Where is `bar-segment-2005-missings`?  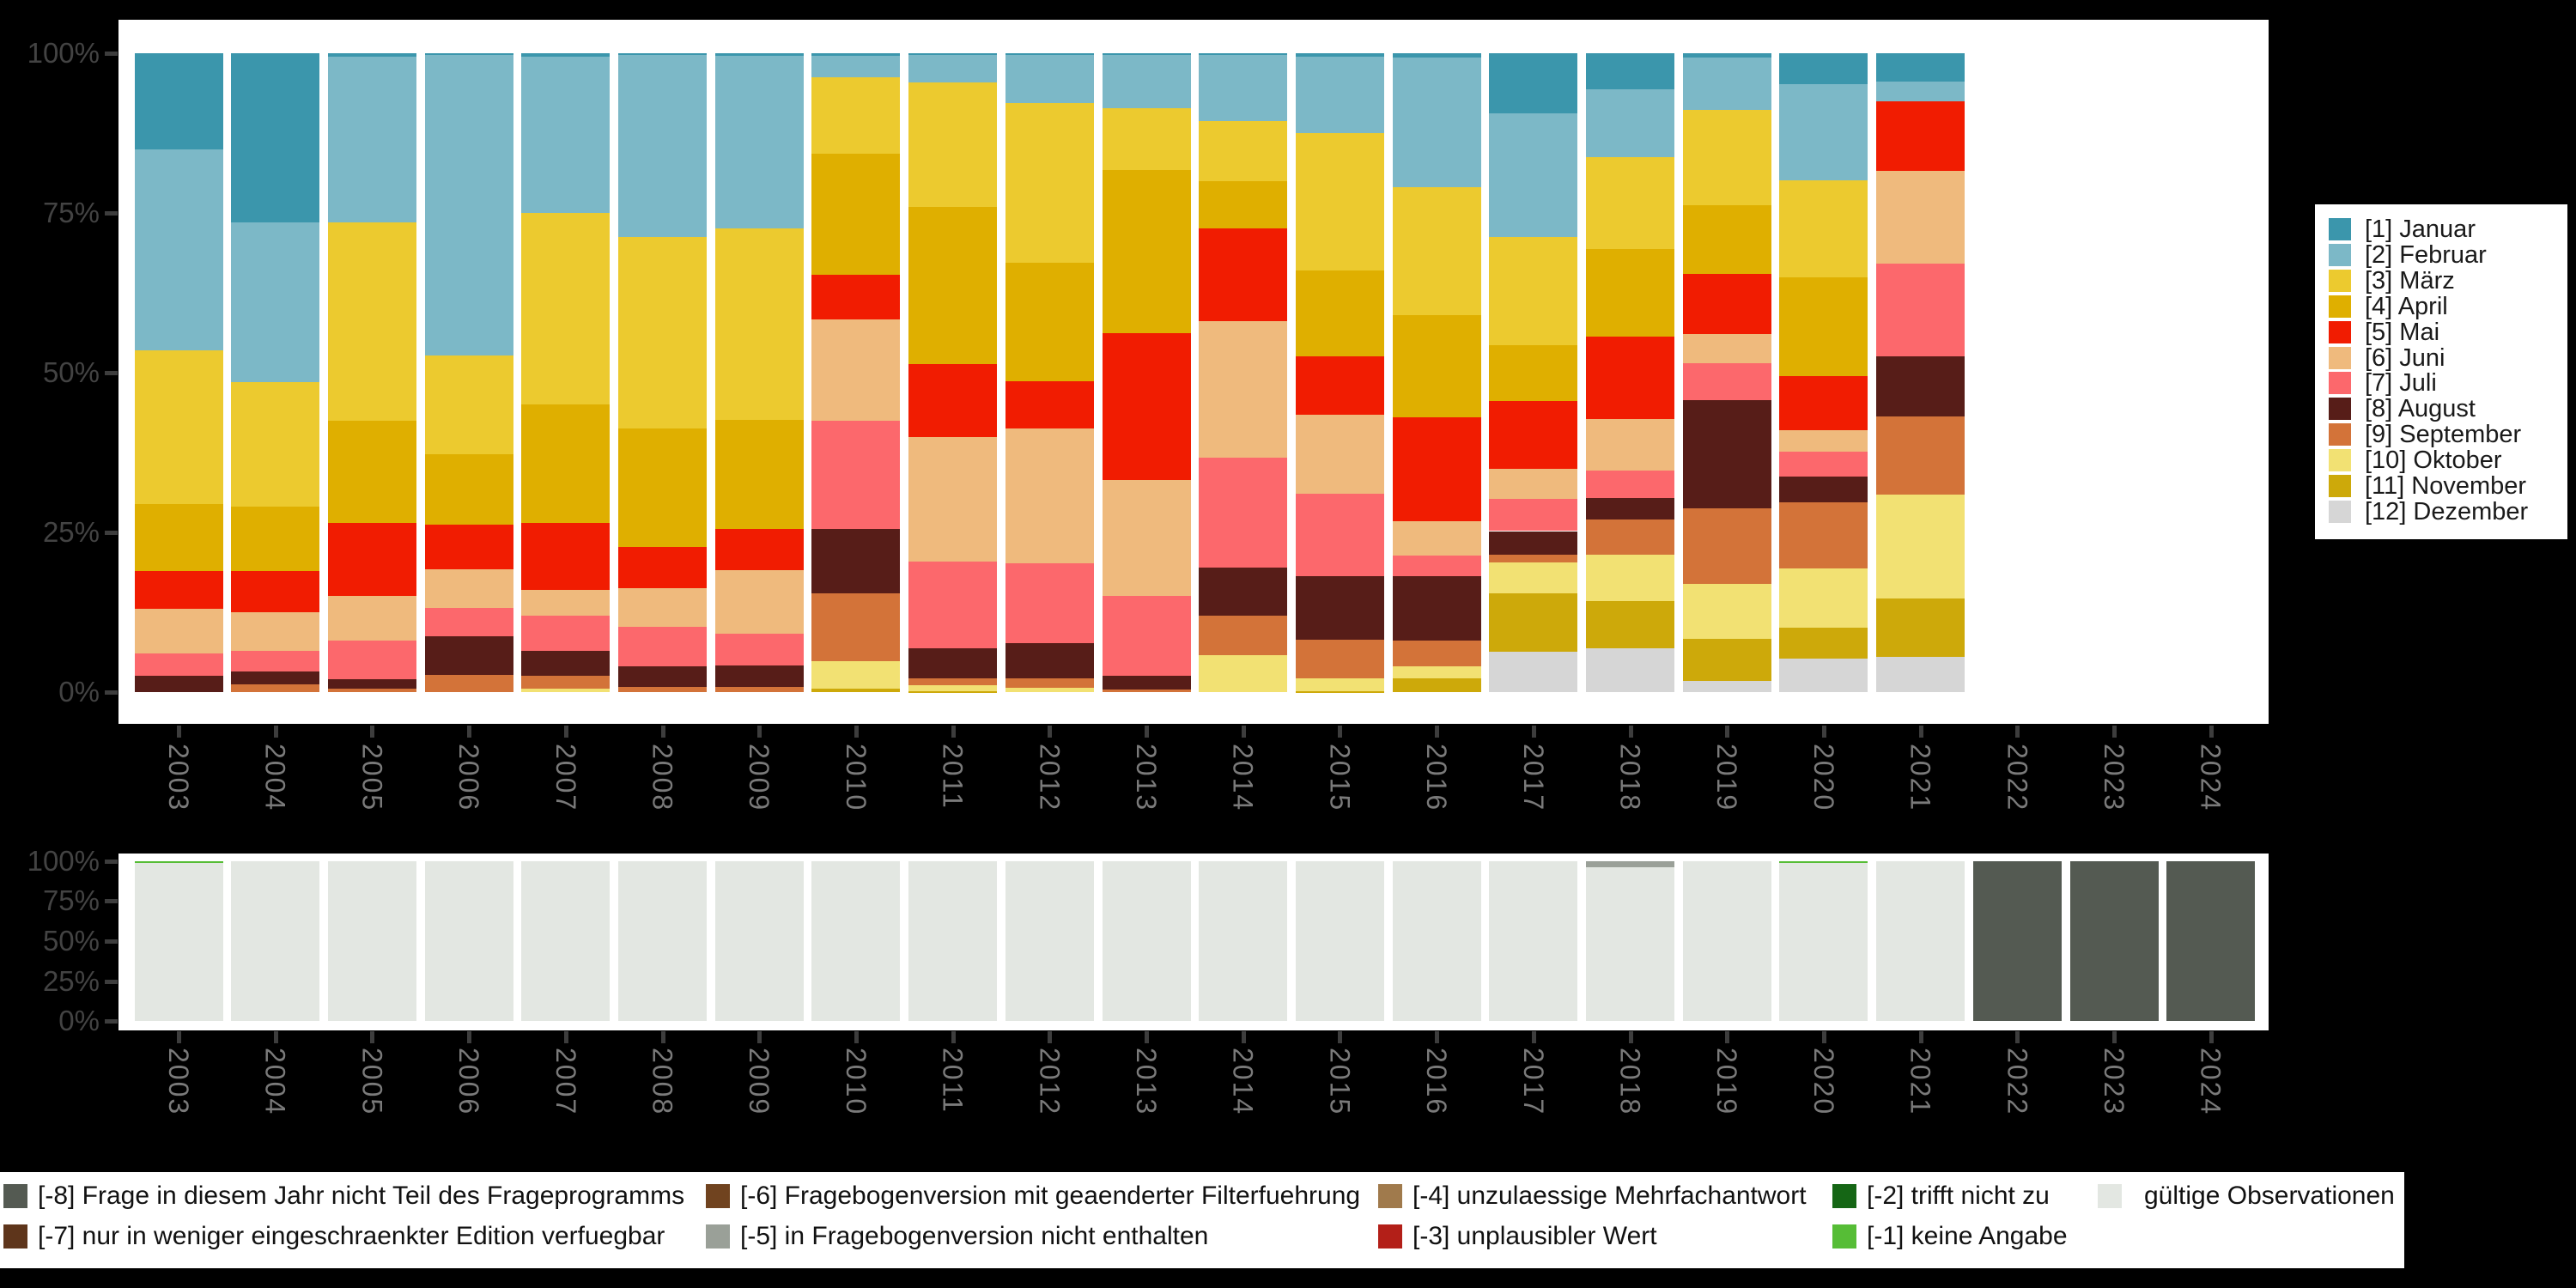
bar-segment-2005-missings is located at coordinates (371, 941).